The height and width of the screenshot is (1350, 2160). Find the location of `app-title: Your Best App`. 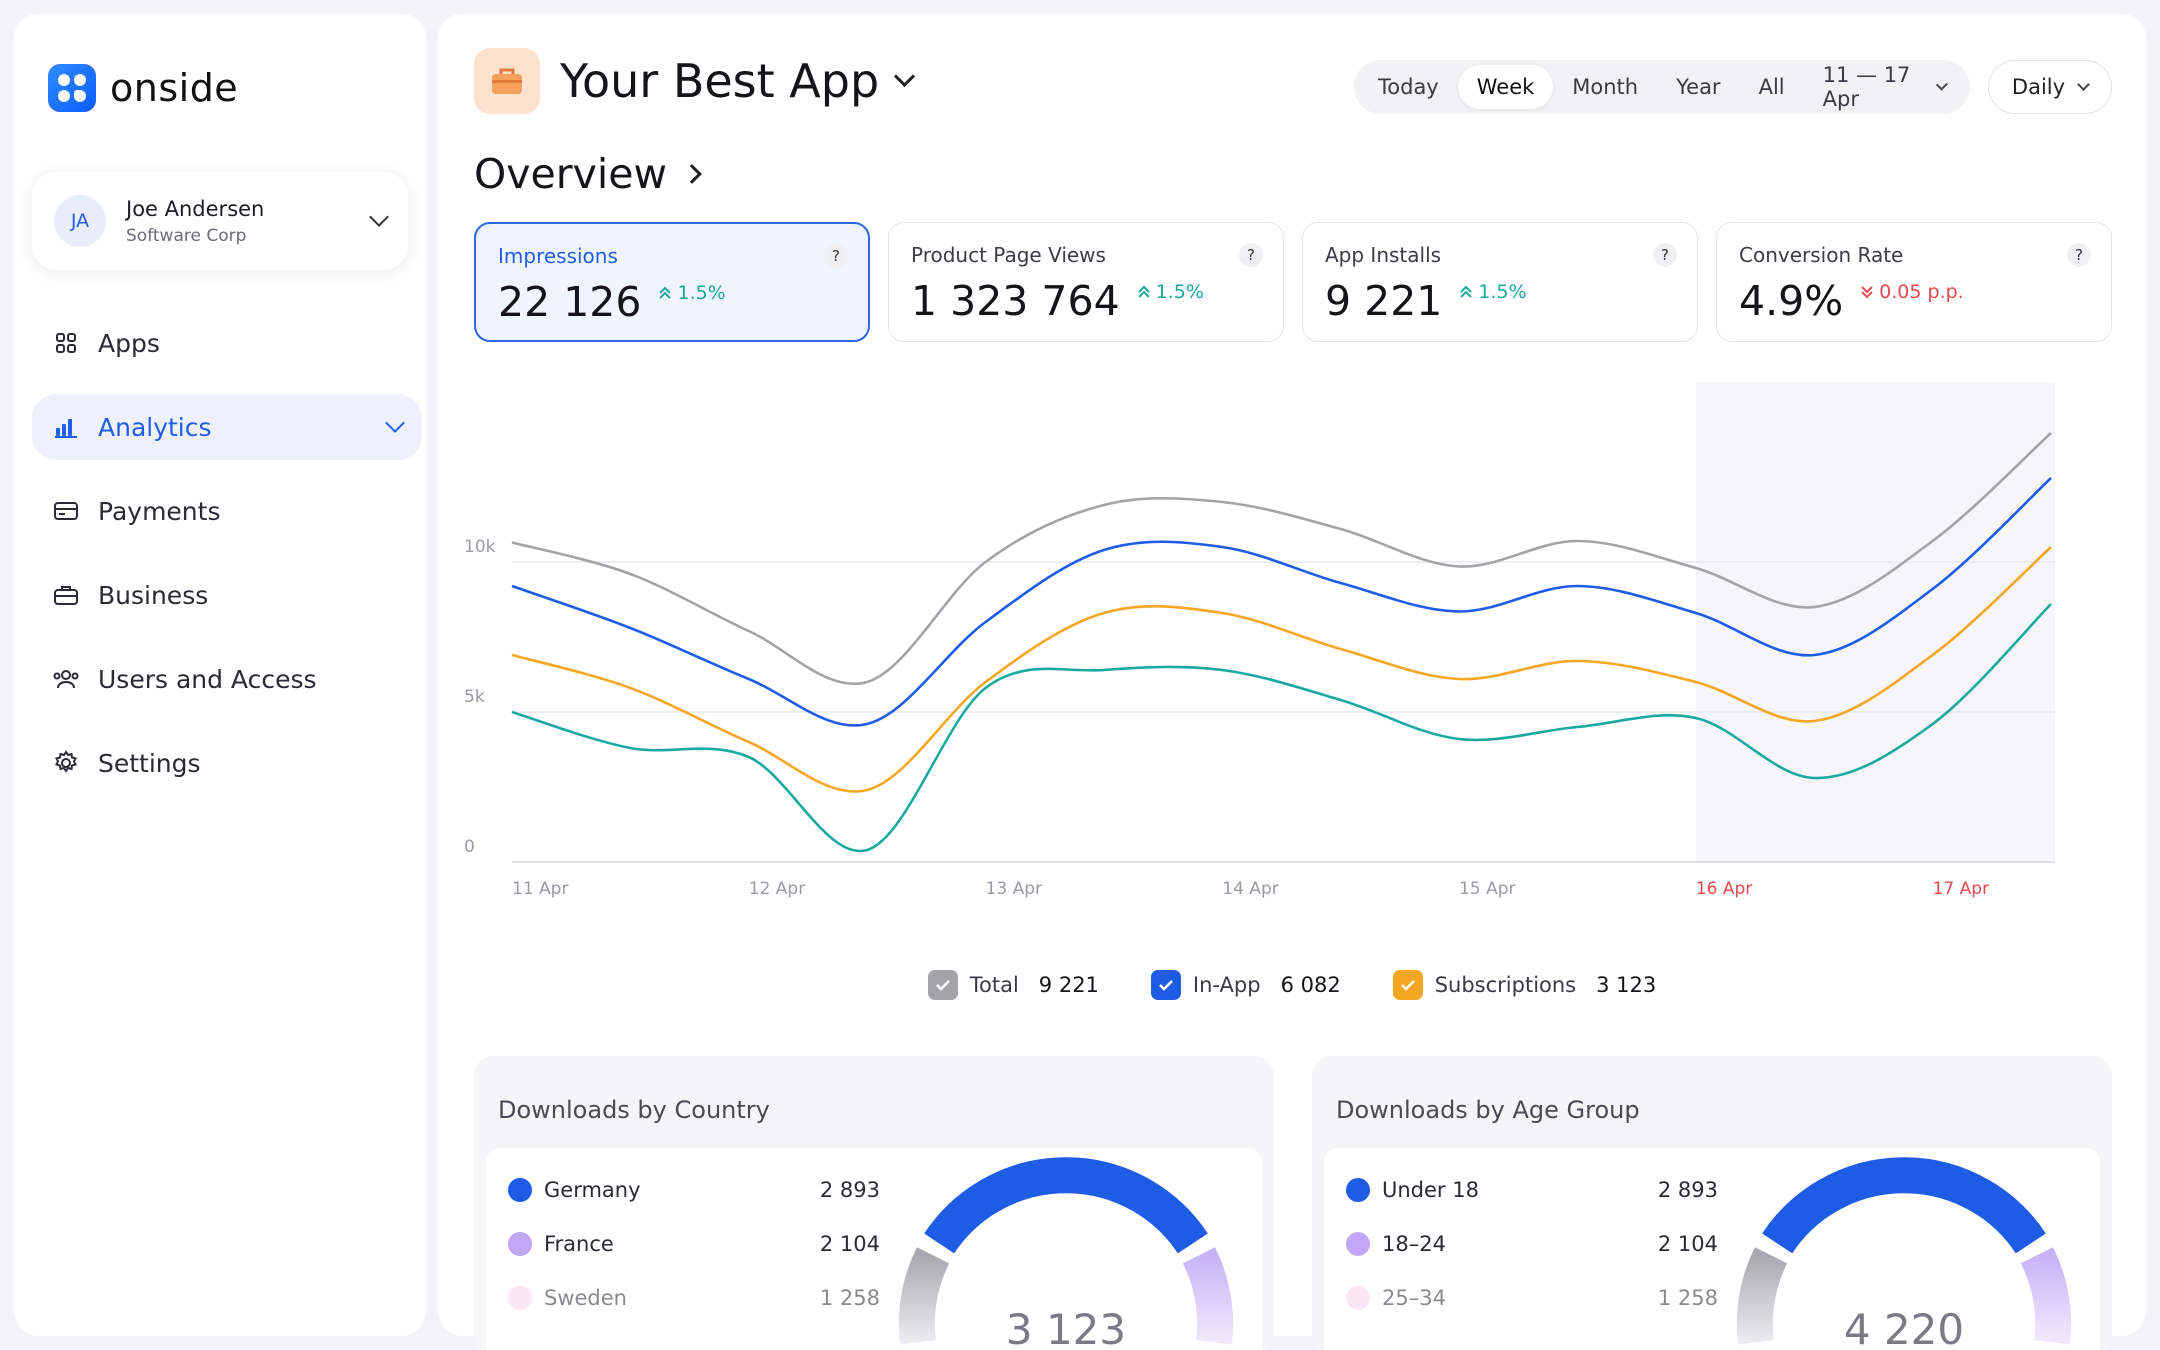

app-title: Your Best App is located at coordinates (720, 81).